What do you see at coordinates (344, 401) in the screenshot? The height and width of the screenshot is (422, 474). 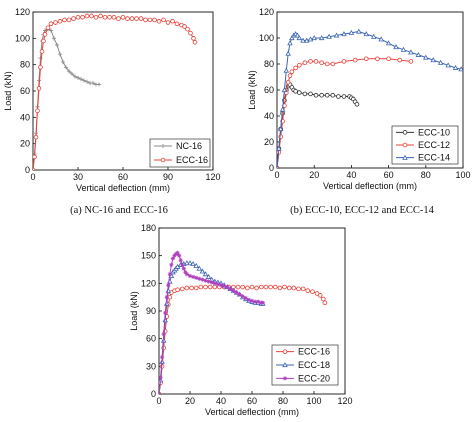 I see `x-tick-label: 120` at bounding box center [344, 401].